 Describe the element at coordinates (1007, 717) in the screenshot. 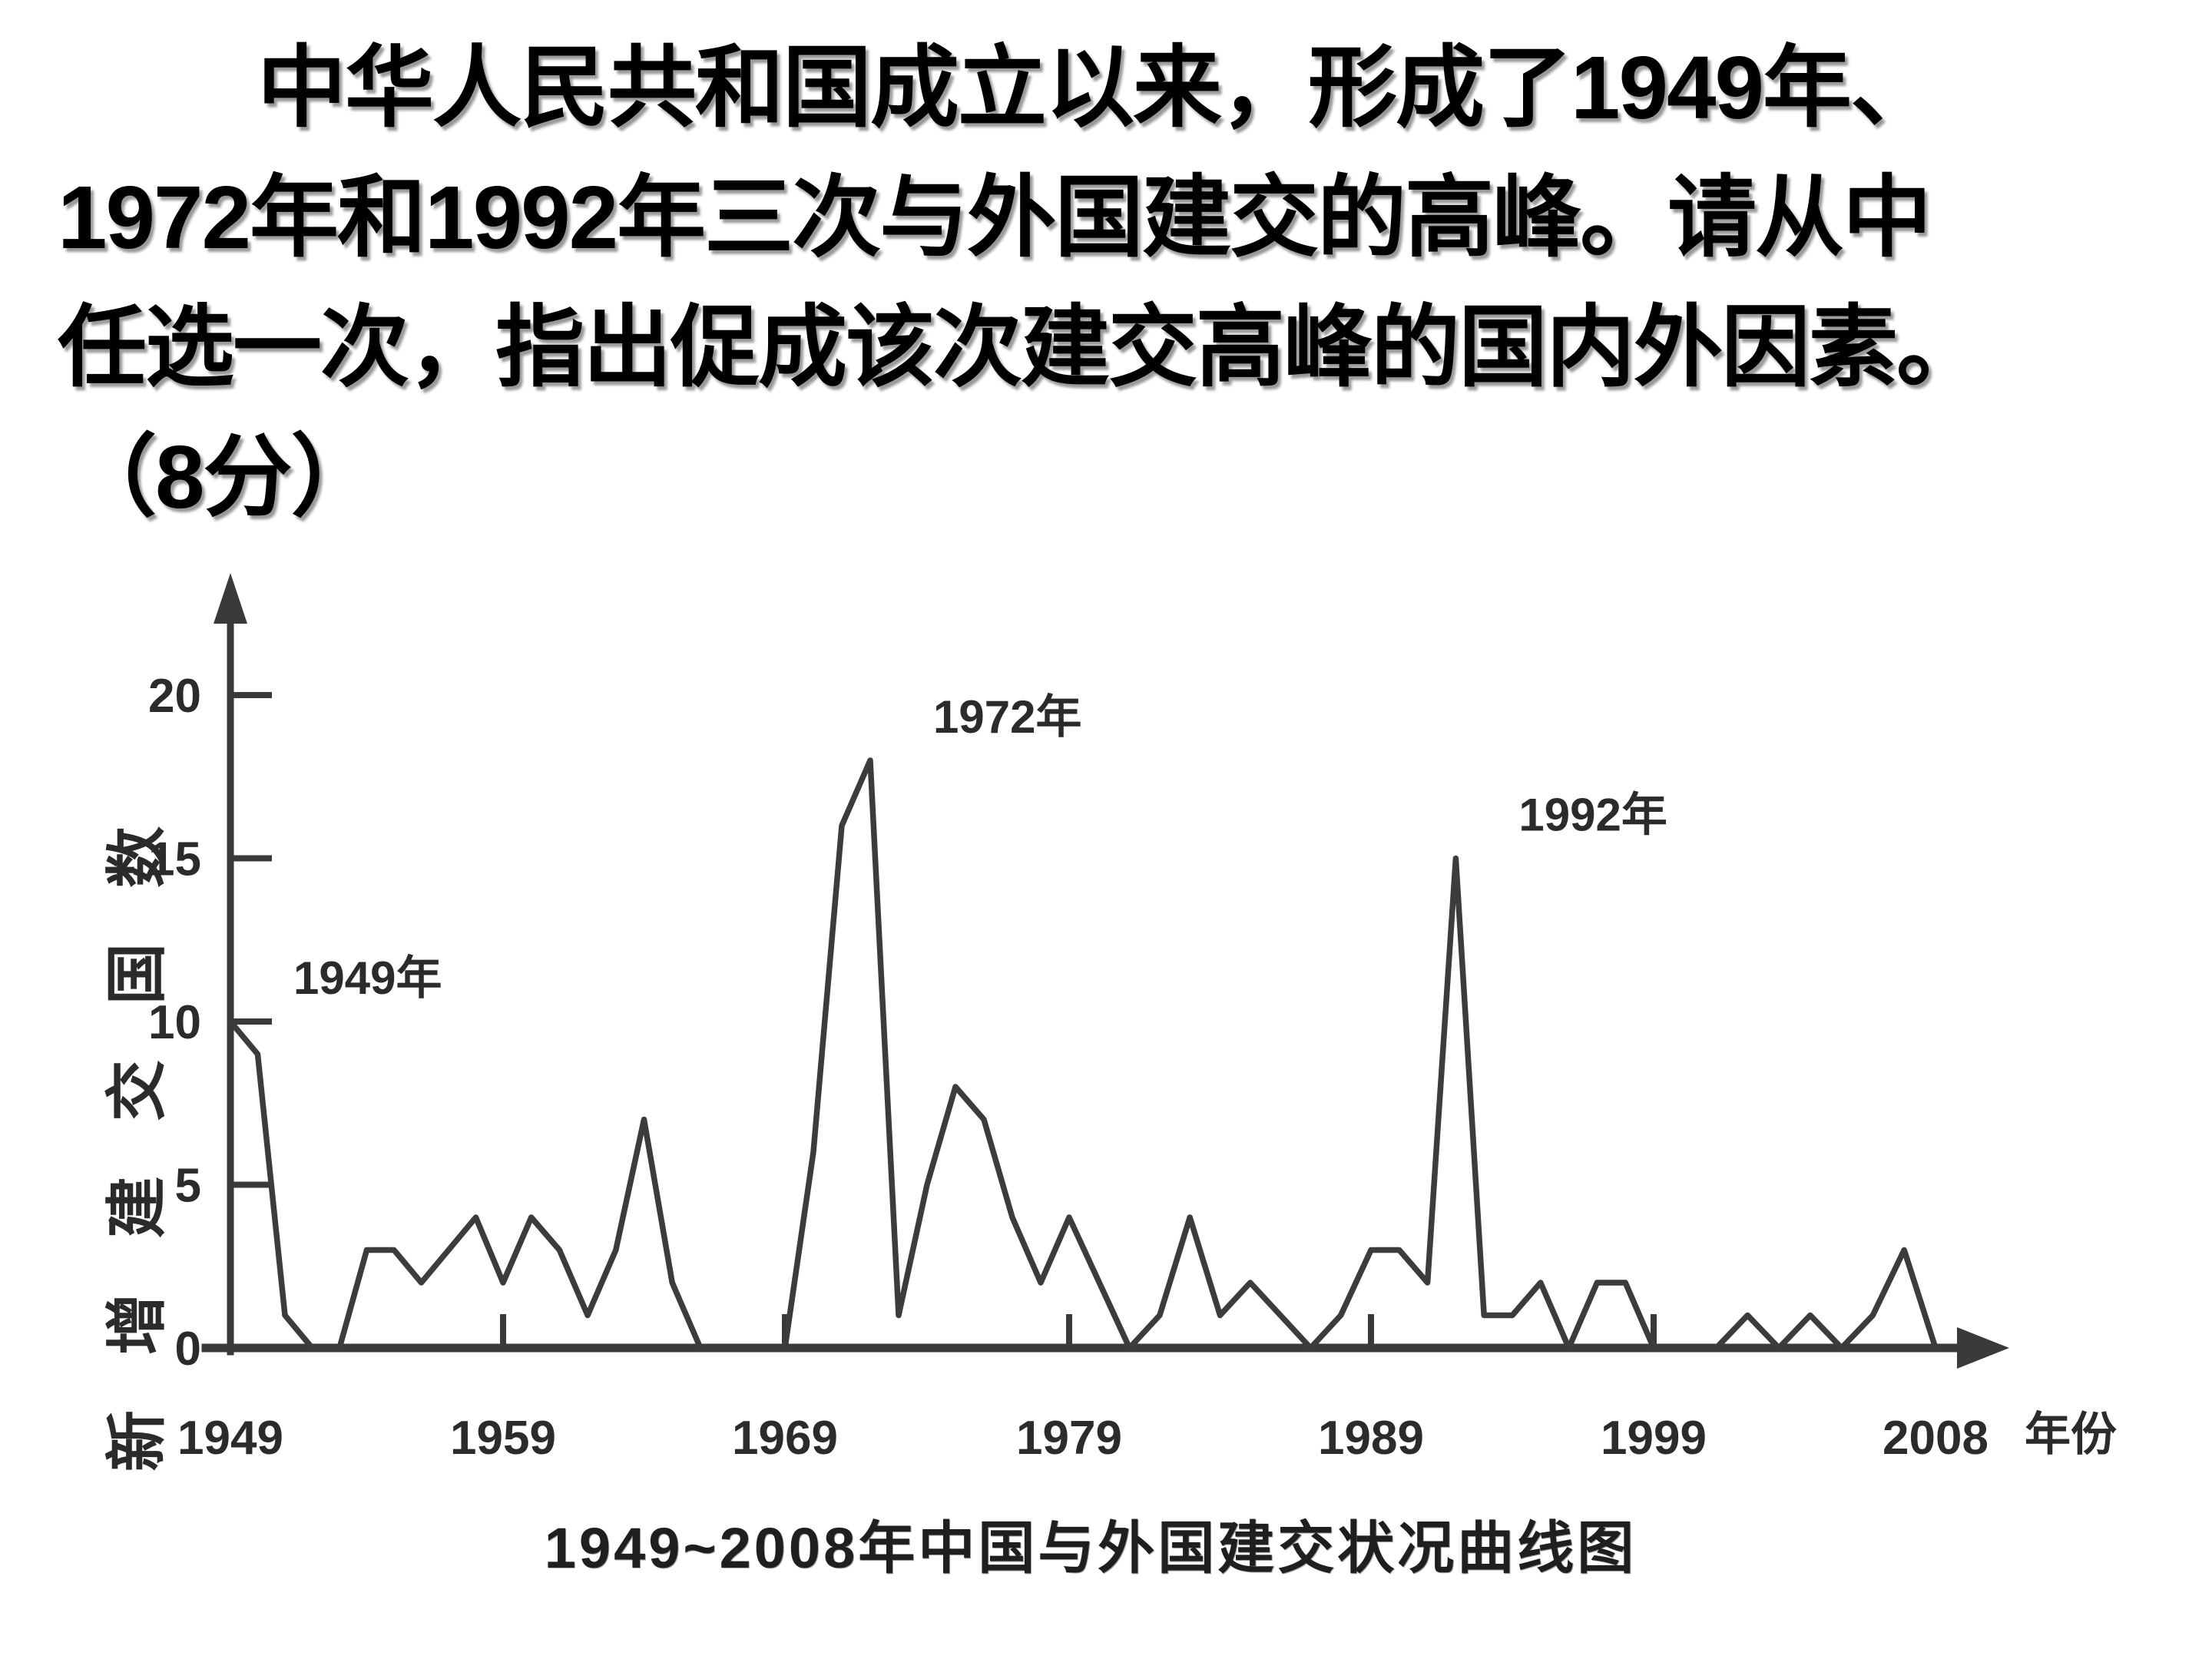

I see `peak-annotation: 1972年` at that location.